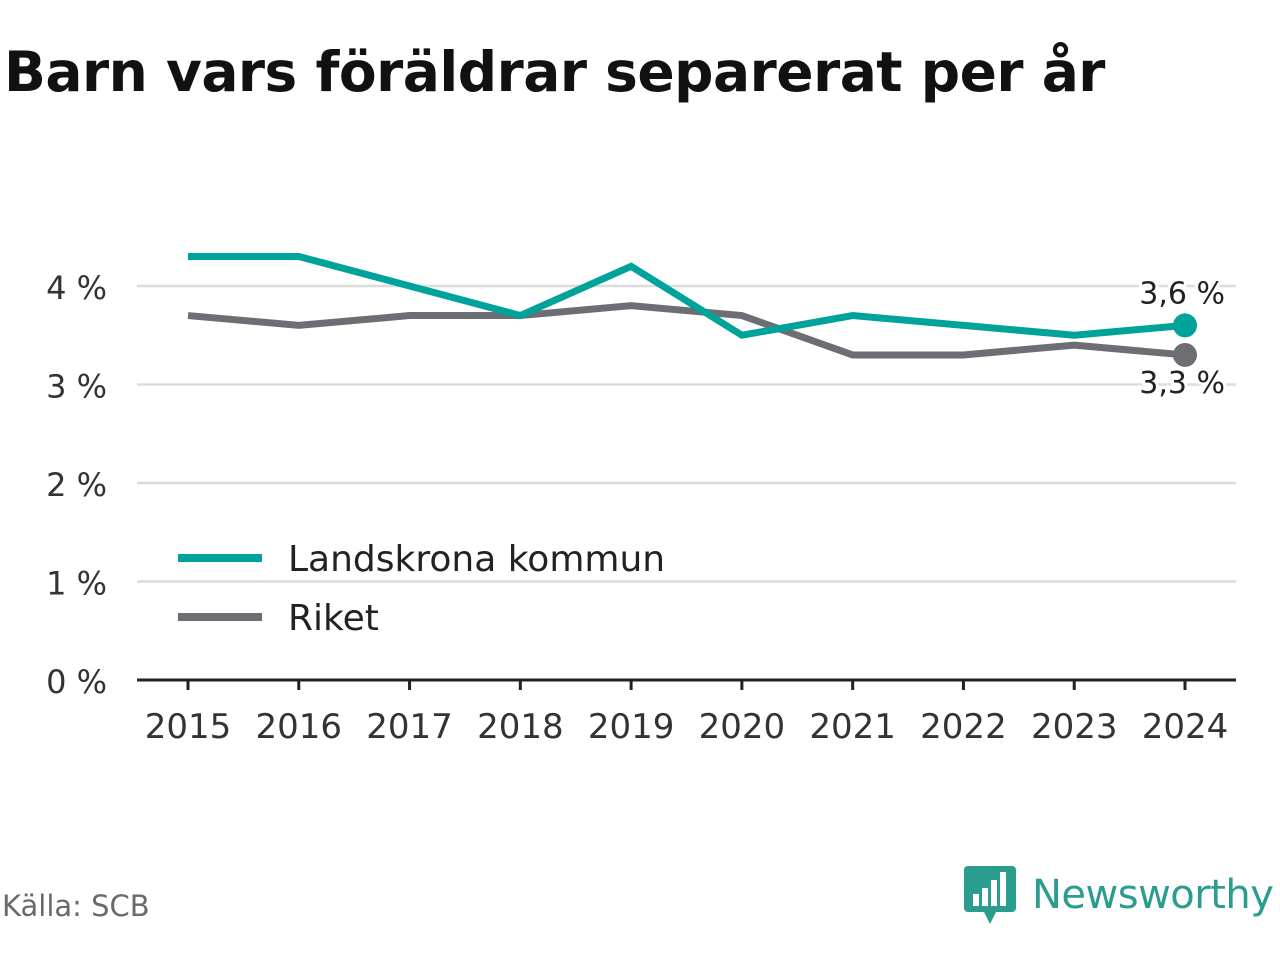 The image size is (1280, 960). Describe the element at coordinates (1182, 383) in the screenshot. I see `end-value-label: 3,3 %` at that location.